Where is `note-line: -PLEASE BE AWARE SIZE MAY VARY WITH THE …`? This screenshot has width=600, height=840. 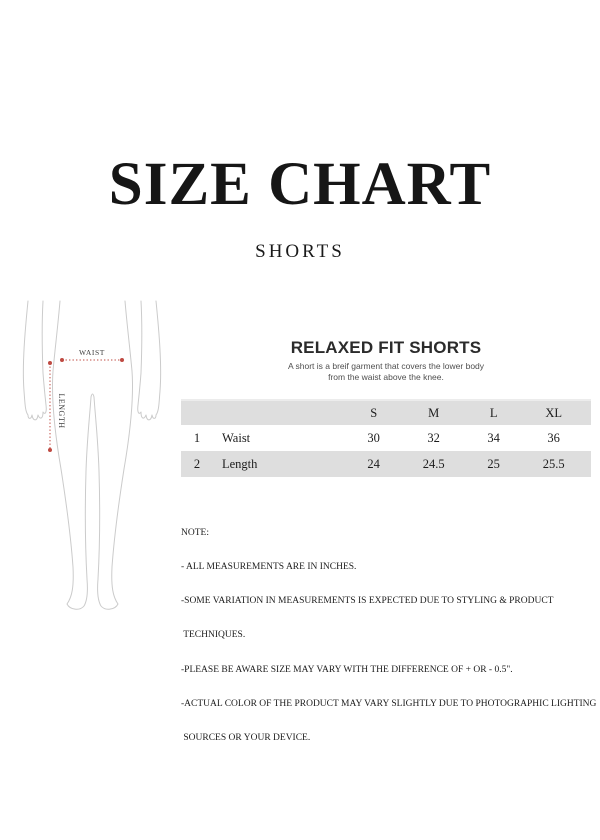 note-line: -PLEASE BE AWARE SIZE MAY VARY WITH THE … is located at coordinates (347, 669).